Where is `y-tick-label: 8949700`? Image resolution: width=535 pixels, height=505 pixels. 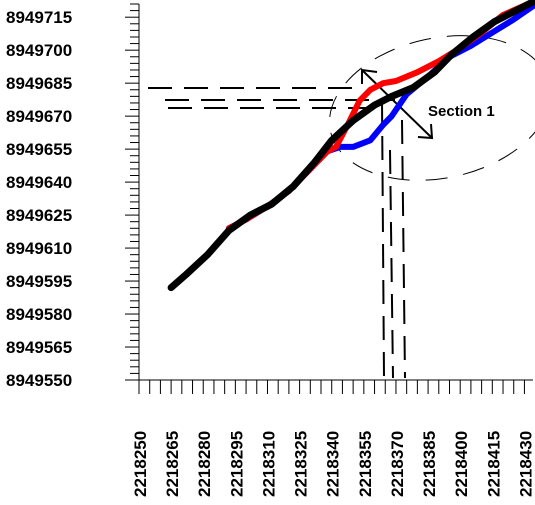 y-tick-label: 8949700 is located at coordinates (39, 50).